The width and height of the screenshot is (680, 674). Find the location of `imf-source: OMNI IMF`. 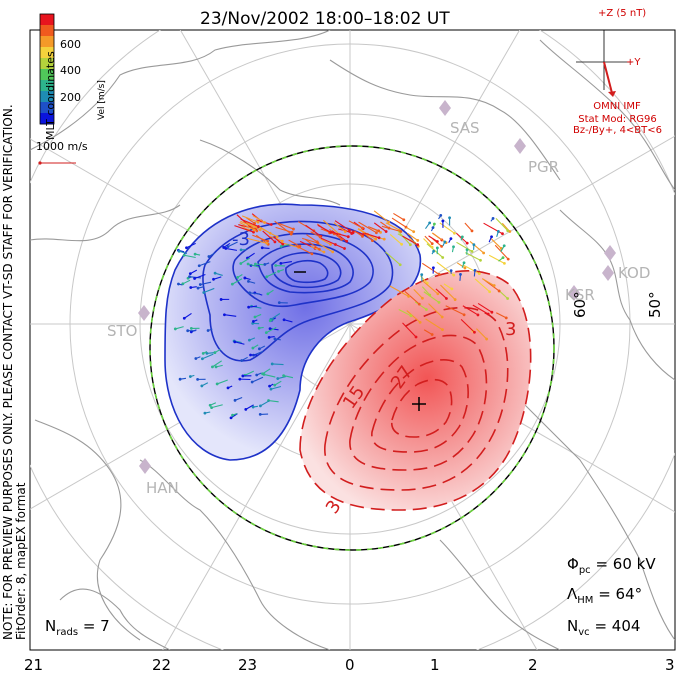

imf-source: OMNI IMF is located at coordinates (617, 106).